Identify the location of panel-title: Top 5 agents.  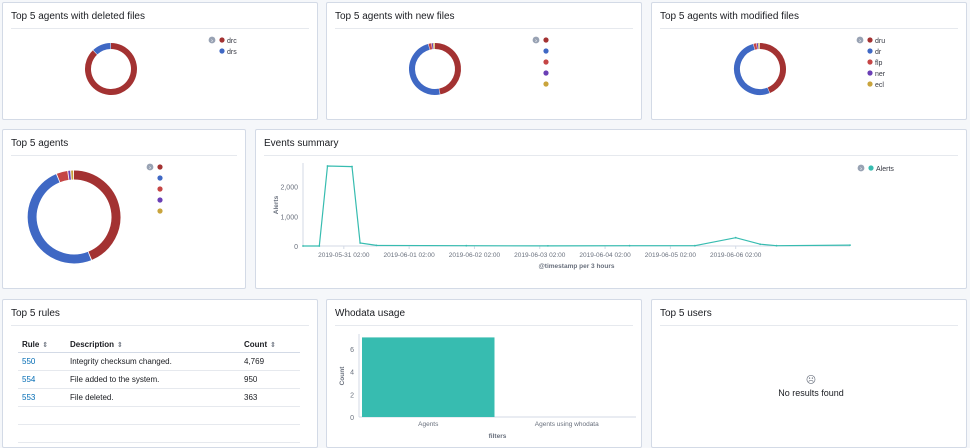
(124, 147).